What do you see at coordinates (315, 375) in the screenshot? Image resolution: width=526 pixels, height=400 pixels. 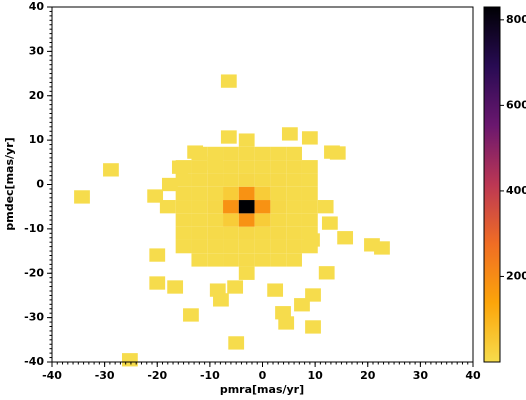 I see `x-tick-label: 10` at bounding box center [315, 375].